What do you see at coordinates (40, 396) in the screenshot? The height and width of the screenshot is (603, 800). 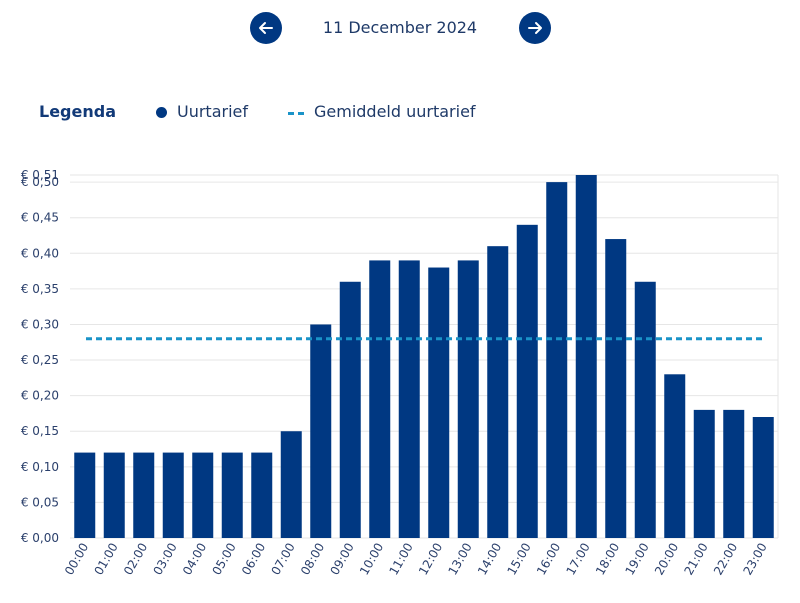 I see `y-tick-label: € 0,20` at bounding box center [40, 396].